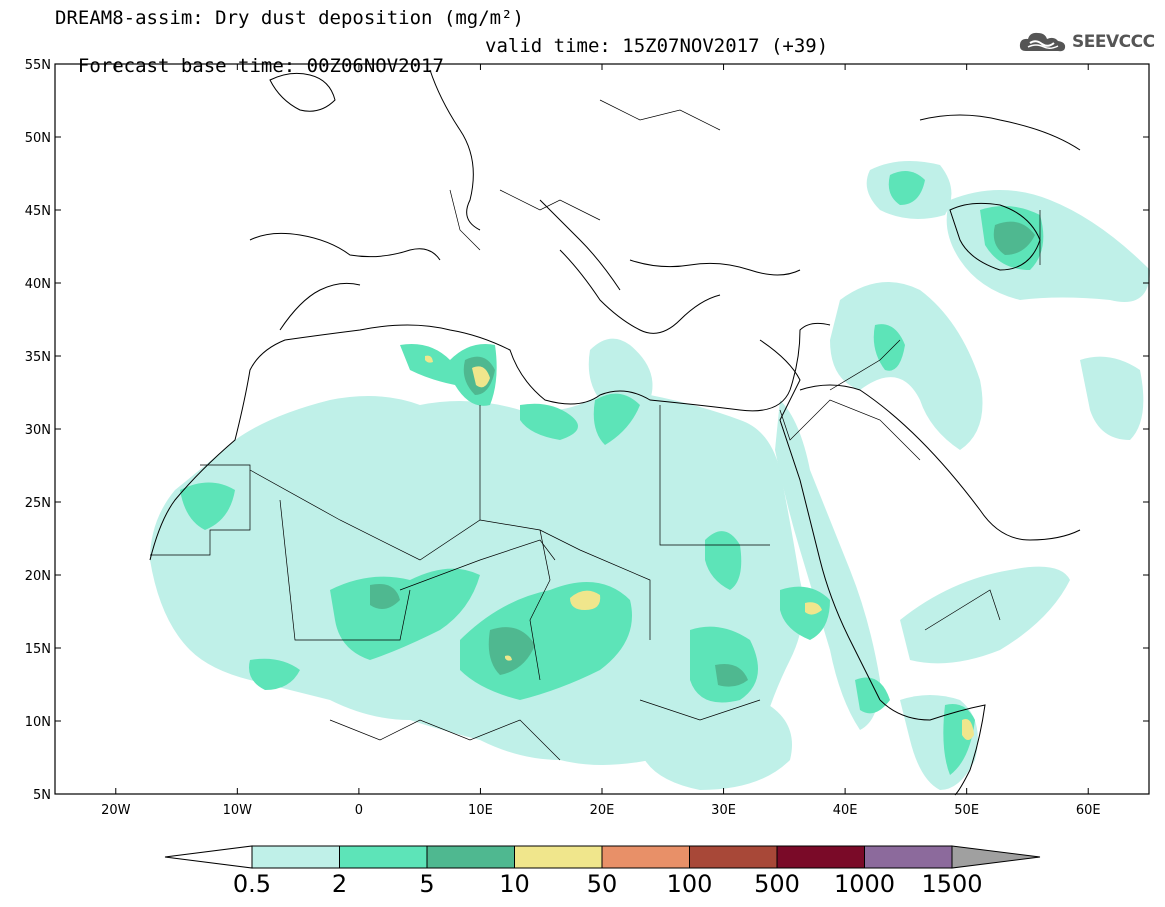 The height and width of the screenshot is (907, 1165). I want to click on deposition-hotspot-chad, so click(585, 600).